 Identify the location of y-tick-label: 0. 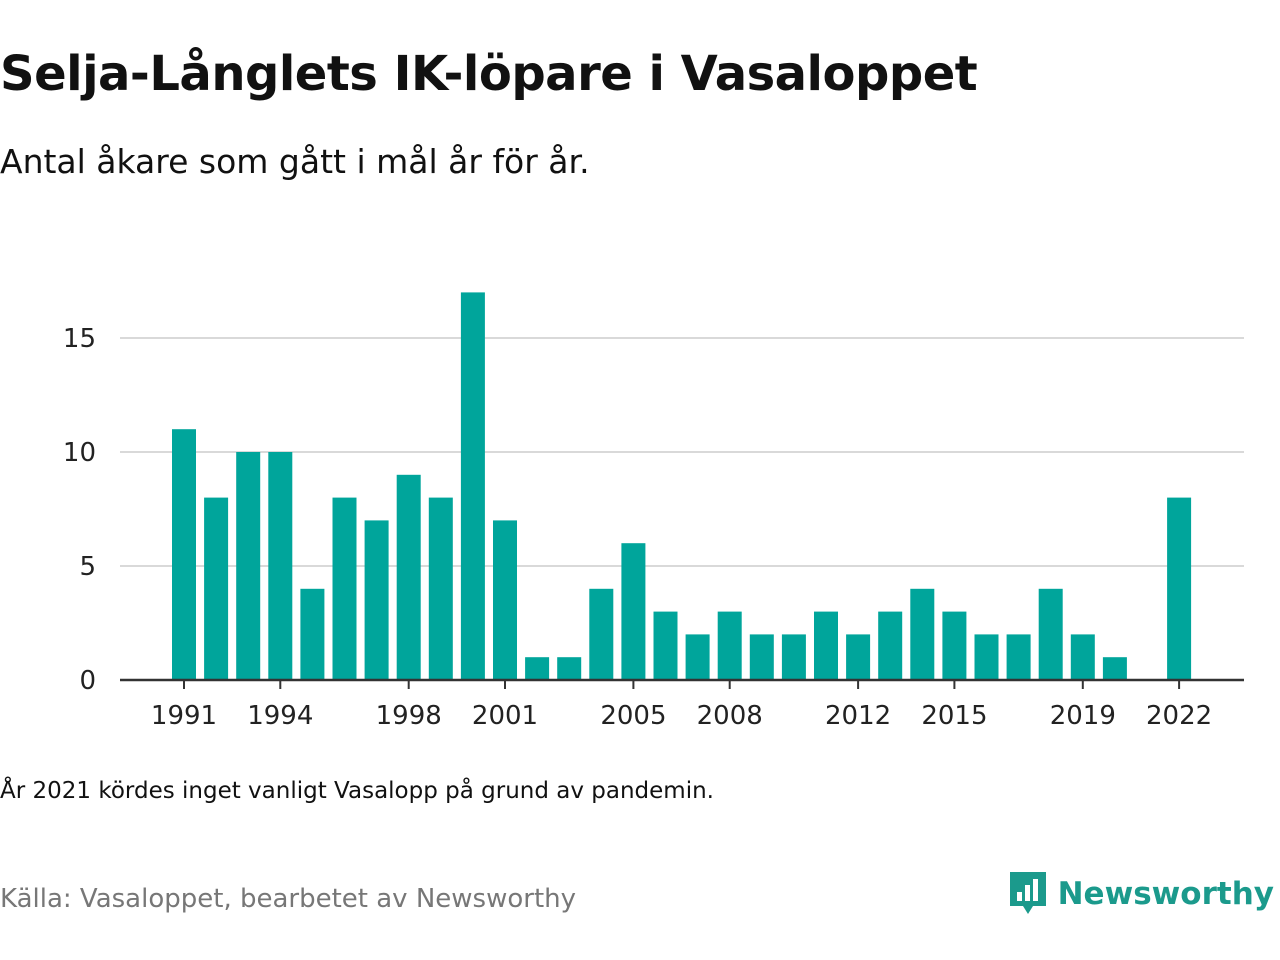
(87, 681).